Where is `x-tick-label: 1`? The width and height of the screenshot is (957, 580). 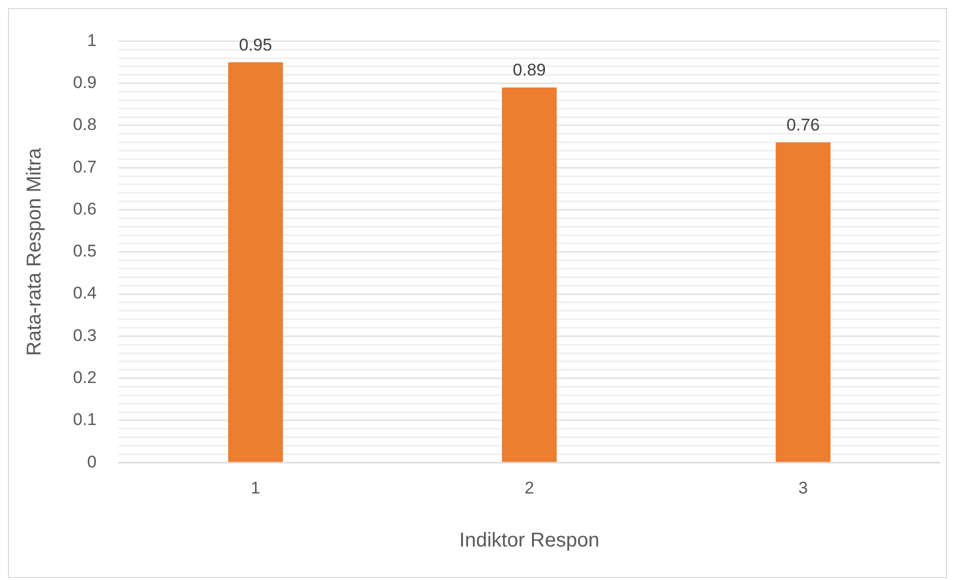
x-tick-label: 1 is located at coordinates (255, 488).